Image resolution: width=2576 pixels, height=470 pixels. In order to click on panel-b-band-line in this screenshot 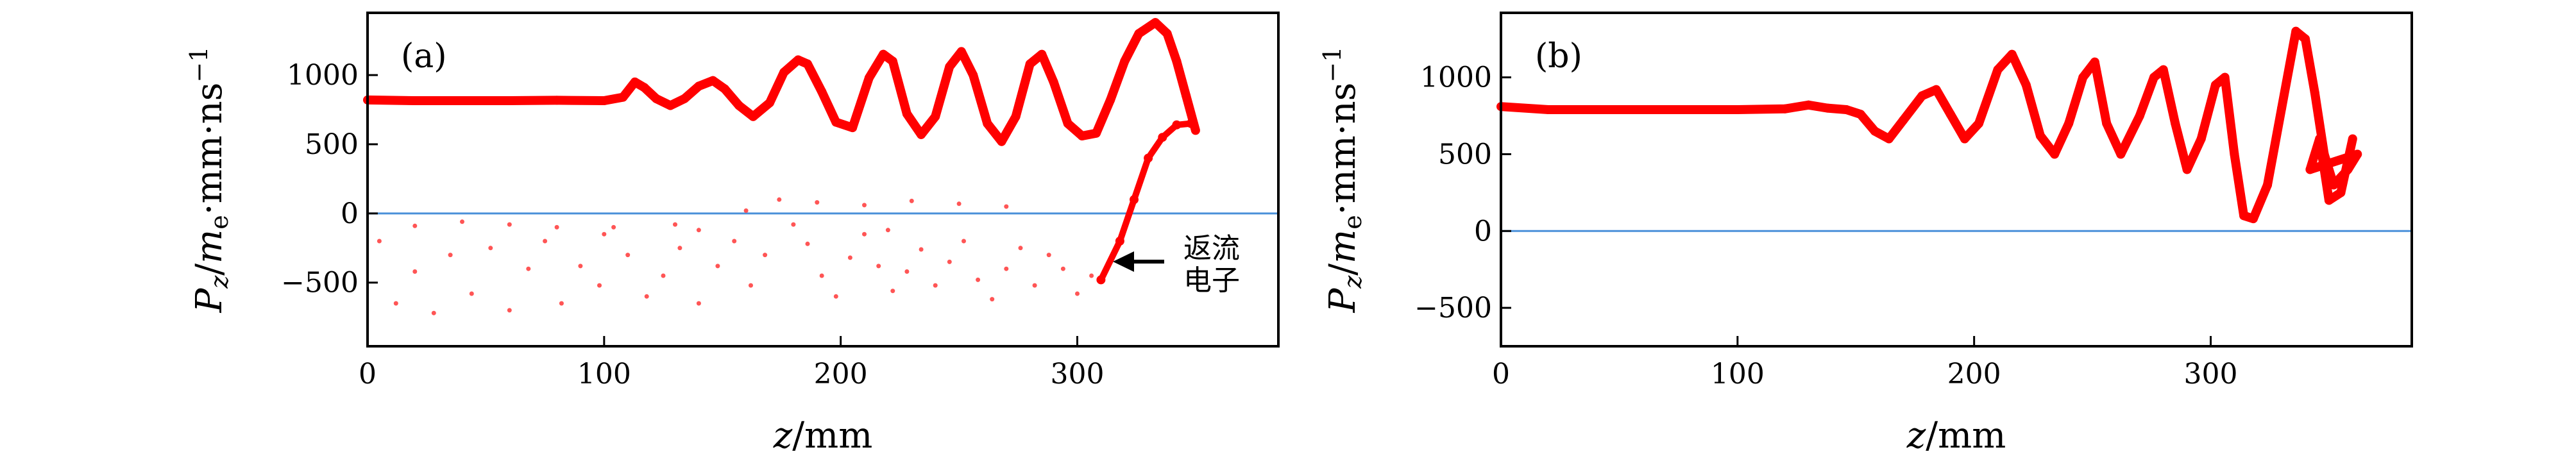, I will do `click(1931, 125)`.